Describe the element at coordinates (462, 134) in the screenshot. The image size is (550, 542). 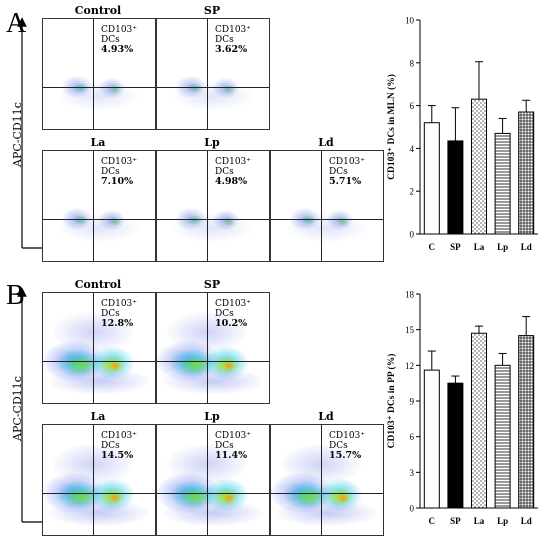
I see `bar-chart-mln: 0 2 4 6 8 10 CD103⁺ DCs in MLN (%) C SP La Lp Ld` at that location.